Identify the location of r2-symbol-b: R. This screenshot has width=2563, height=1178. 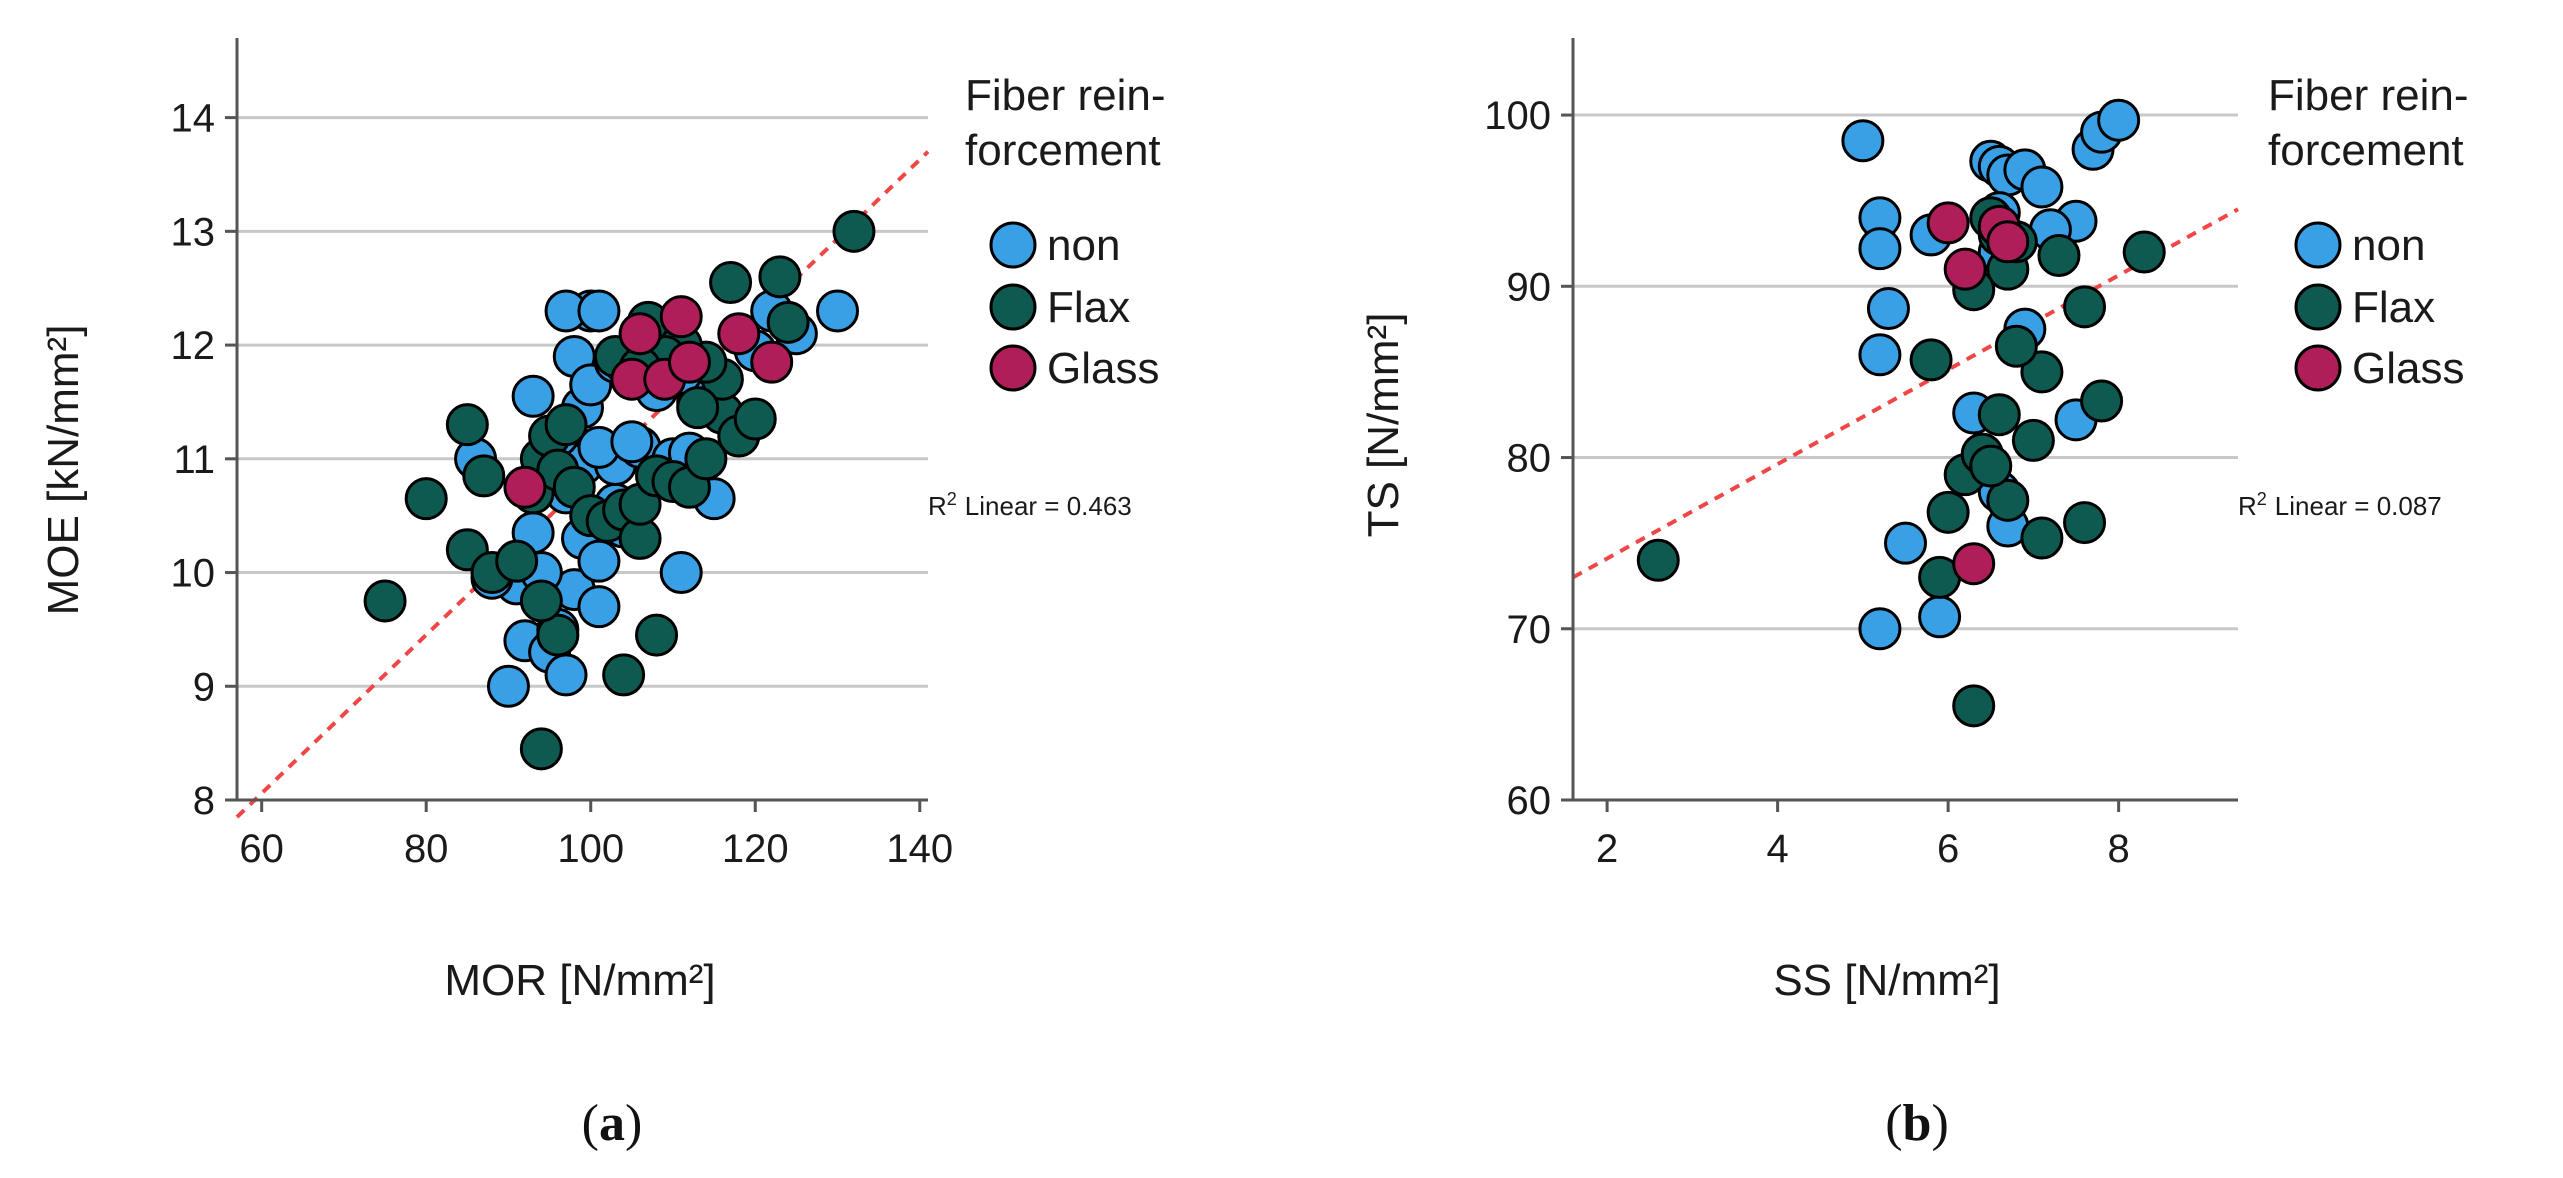
(2247, 506).